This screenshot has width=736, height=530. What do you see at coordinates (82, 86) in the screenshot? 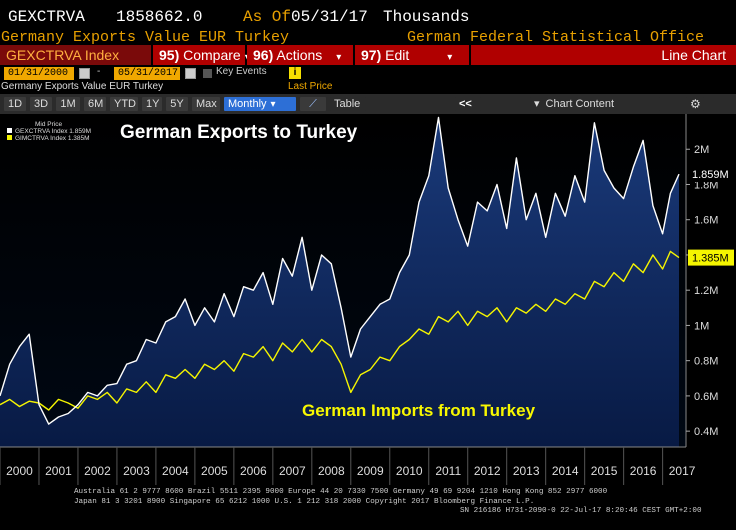
I see `chart-series-description: Germany Exports Value EUR Turkey` at bounding box center [82, 86].